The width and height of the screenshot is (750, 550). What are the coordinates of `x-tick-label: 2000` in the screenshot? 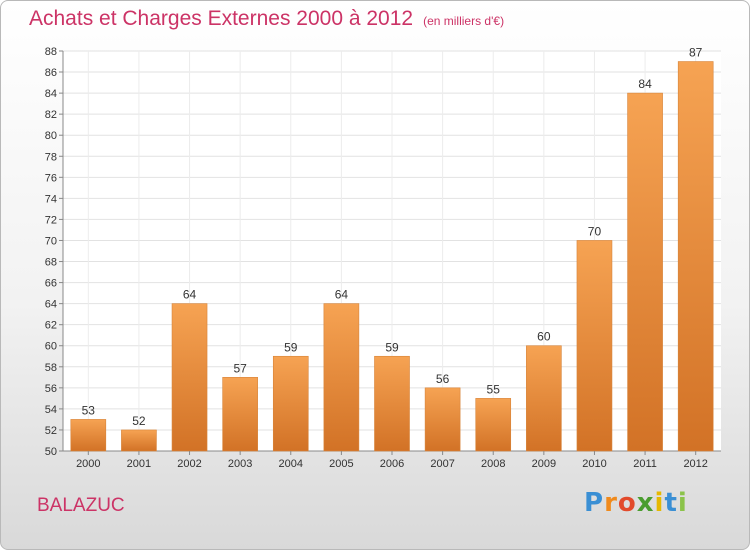 It's located at (88, 464).